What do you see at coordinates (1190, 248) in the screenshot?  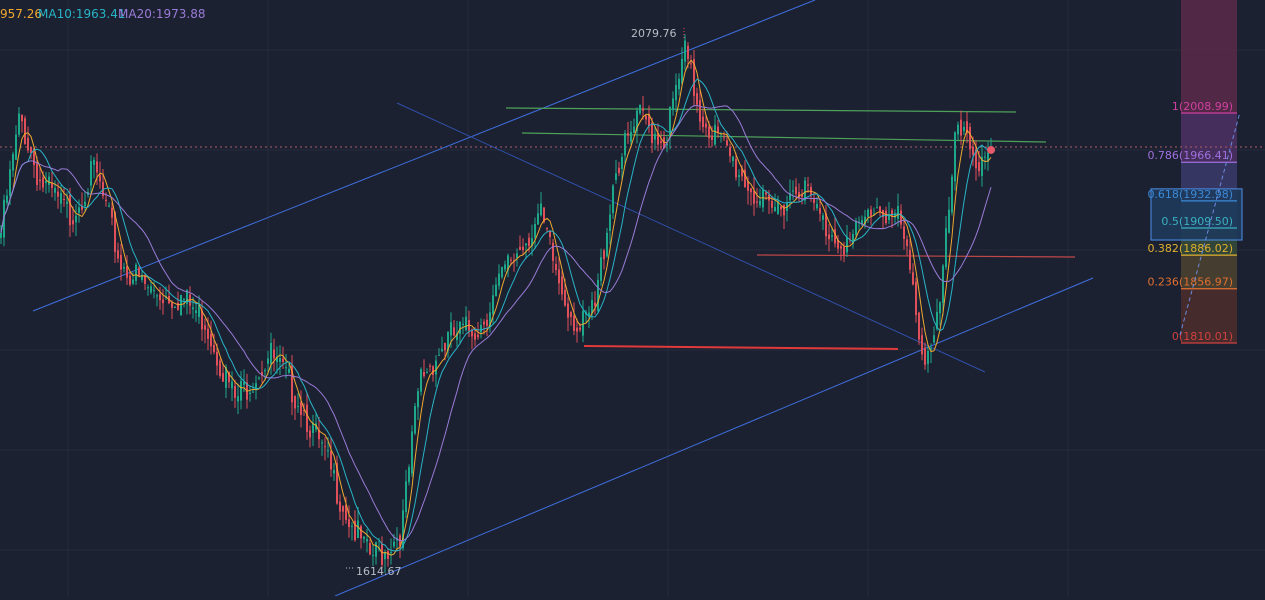 I see `fib-level-label: 0.382(1886.02)` at bounding box center [1190, 248].